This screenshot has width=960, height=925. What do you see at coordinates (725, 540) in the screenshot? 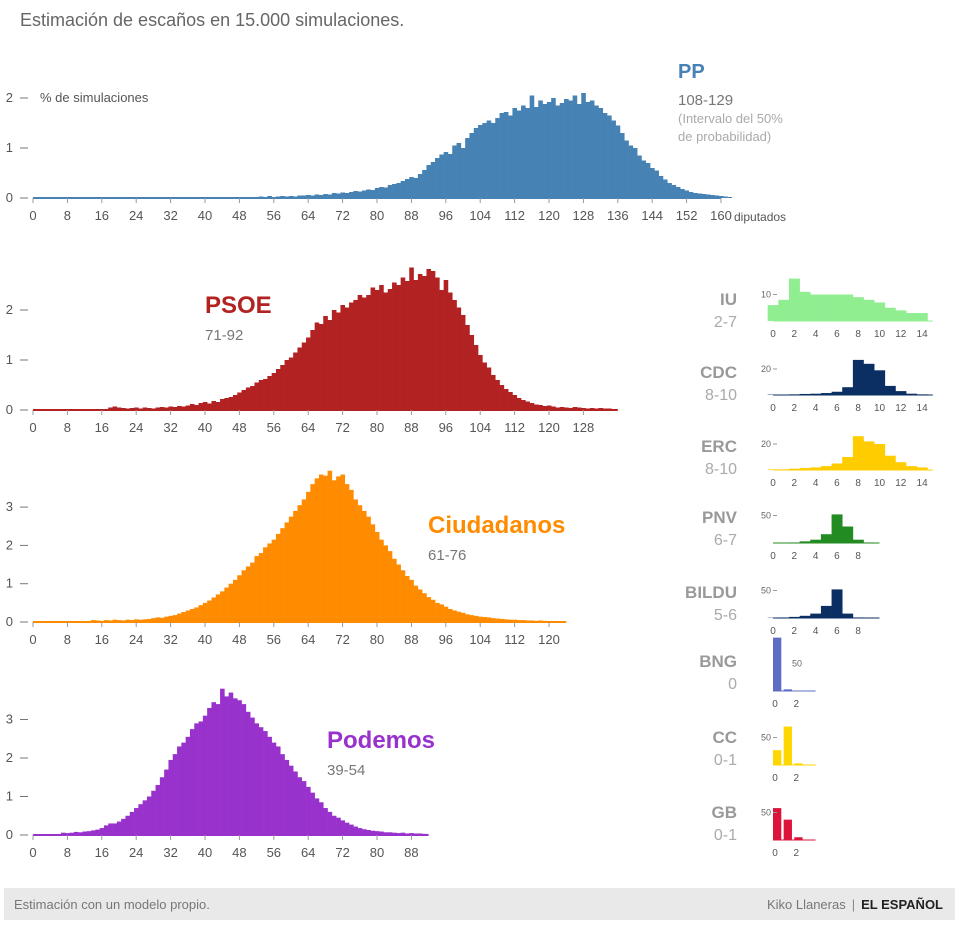
I see `pnv-range-label: 6-7` at bounding box center [725, 540].